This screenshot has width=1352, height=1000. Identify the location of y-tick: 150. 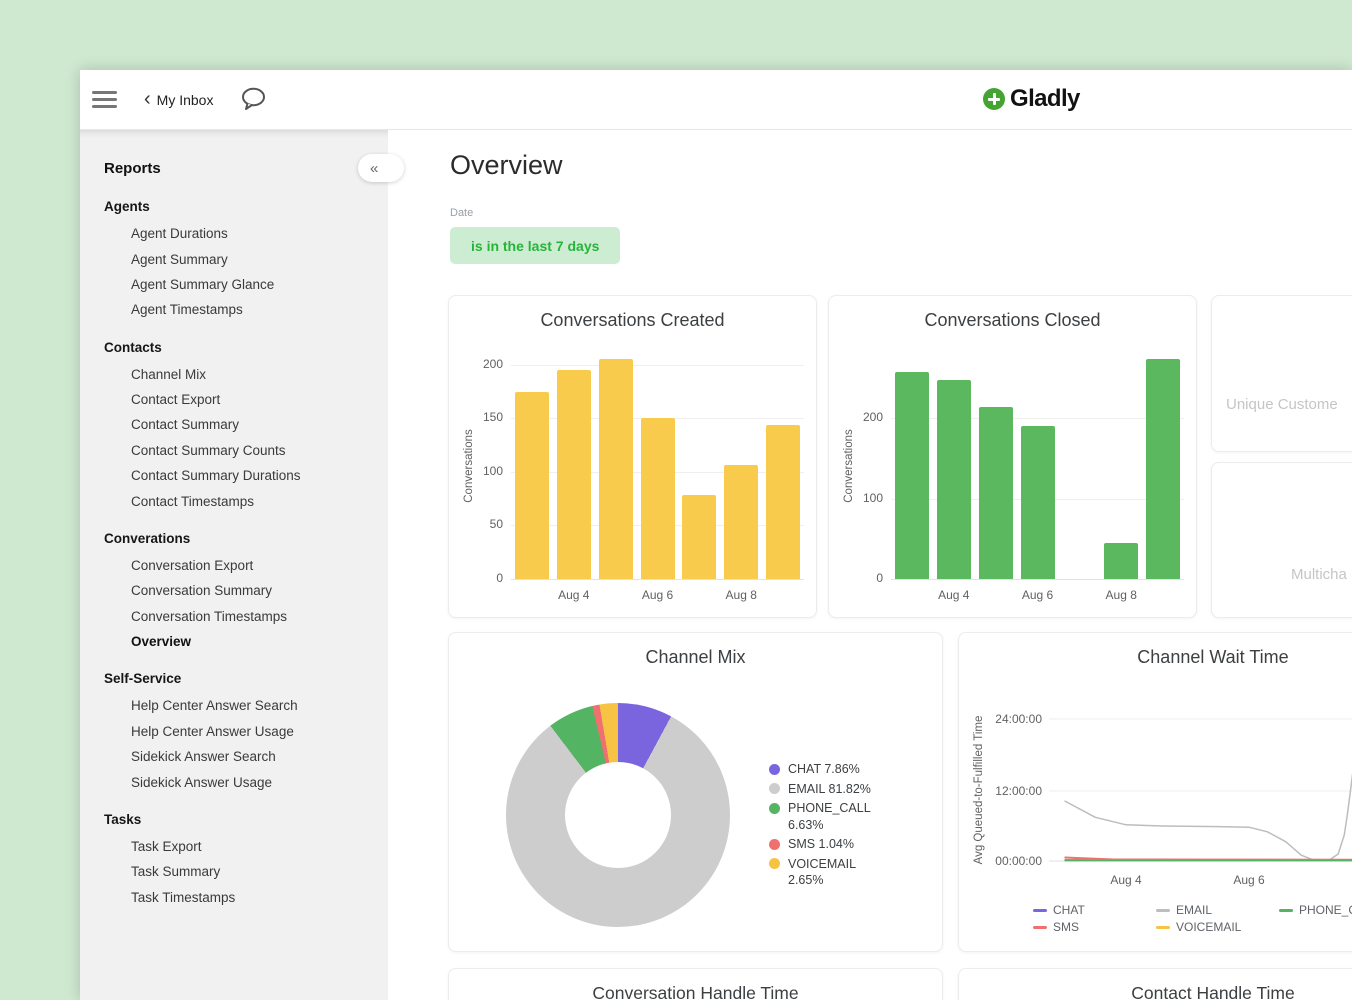
(492, 417).